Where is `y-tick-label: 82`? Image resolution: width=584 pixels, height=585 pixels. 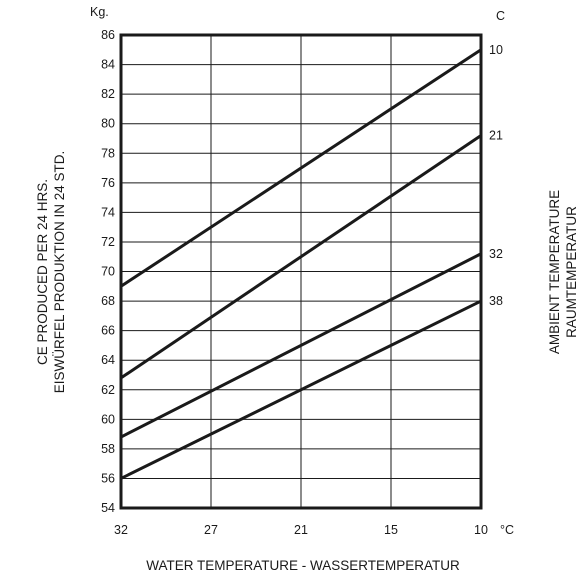 y-tick-label: 82 is located at coordinates (108, 94).